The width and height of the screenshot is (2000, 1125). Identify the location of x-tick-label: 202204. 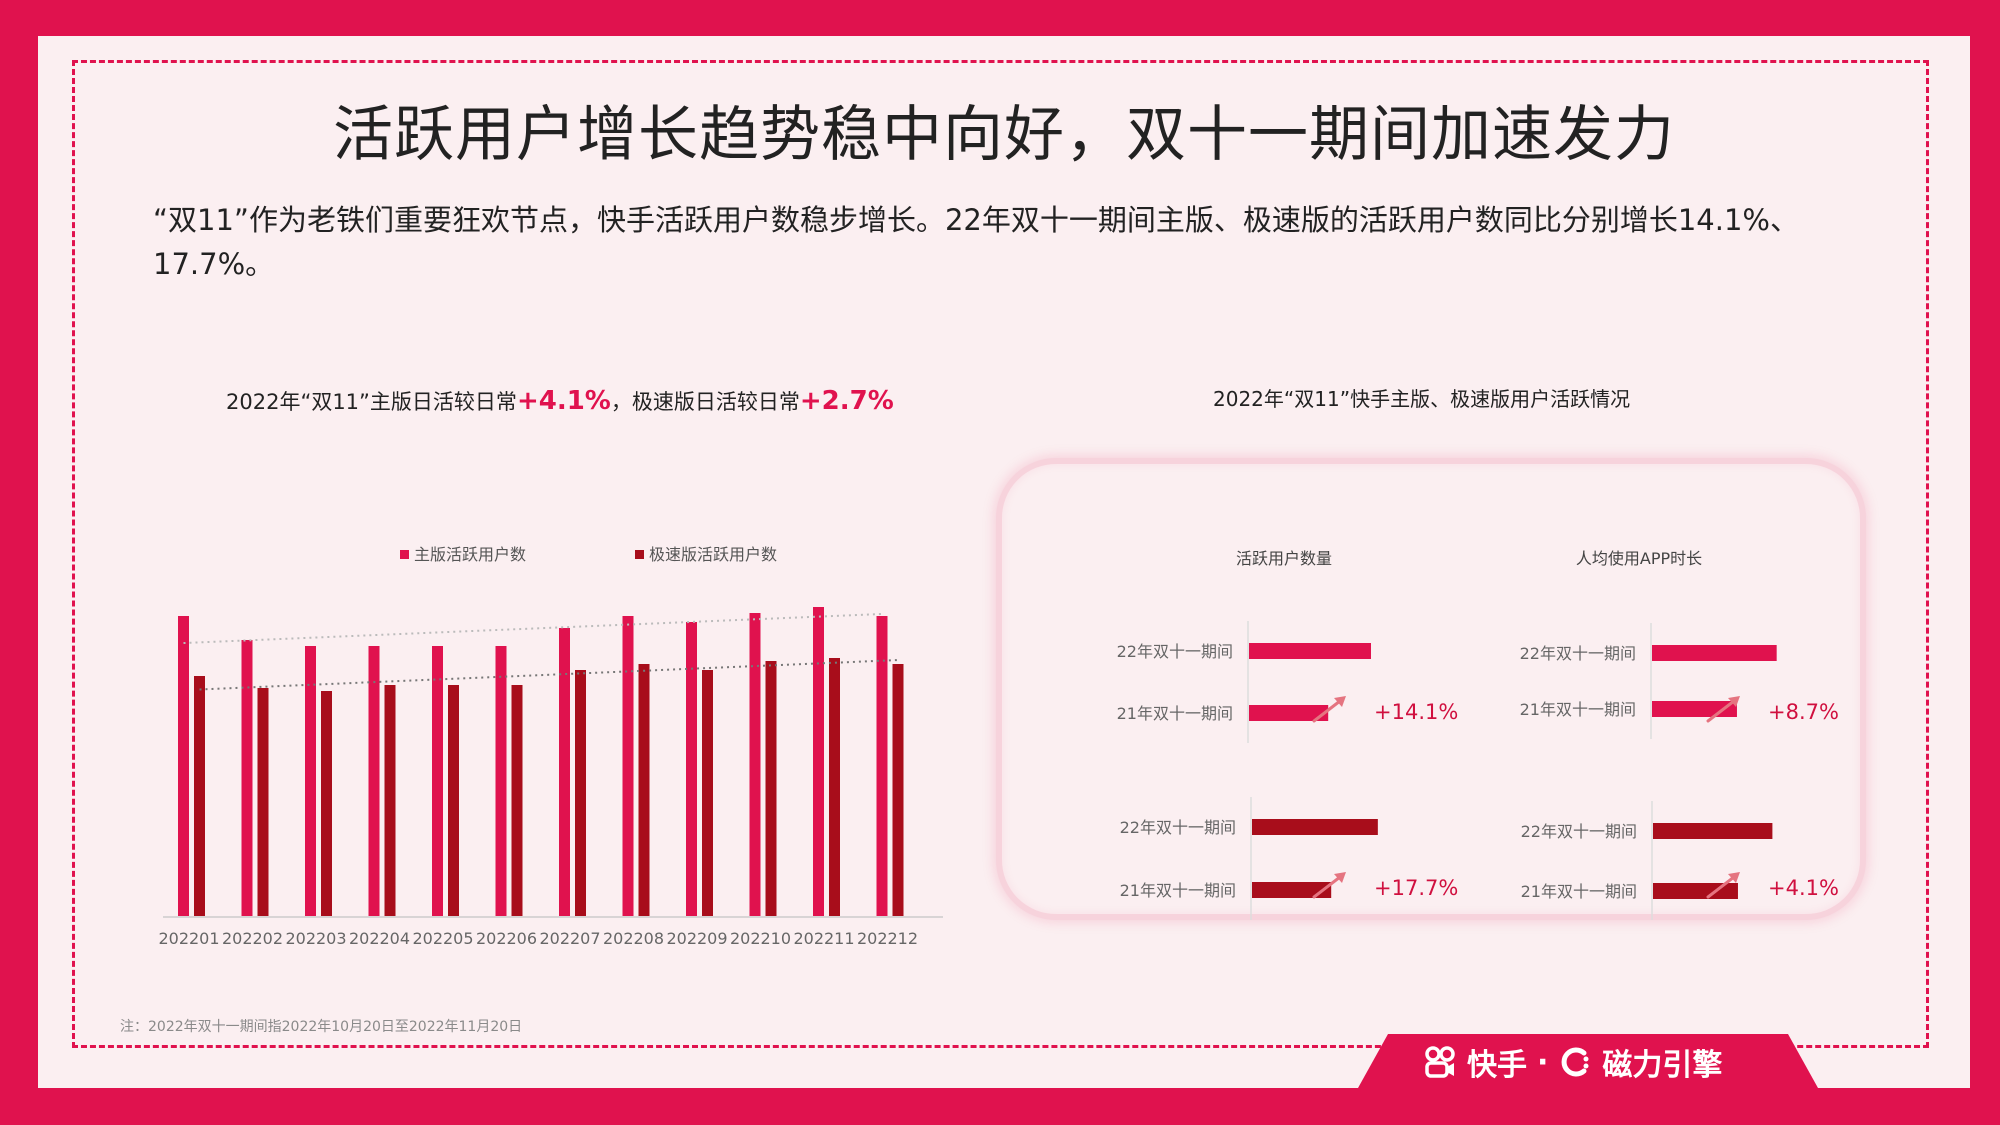
(379, 938).